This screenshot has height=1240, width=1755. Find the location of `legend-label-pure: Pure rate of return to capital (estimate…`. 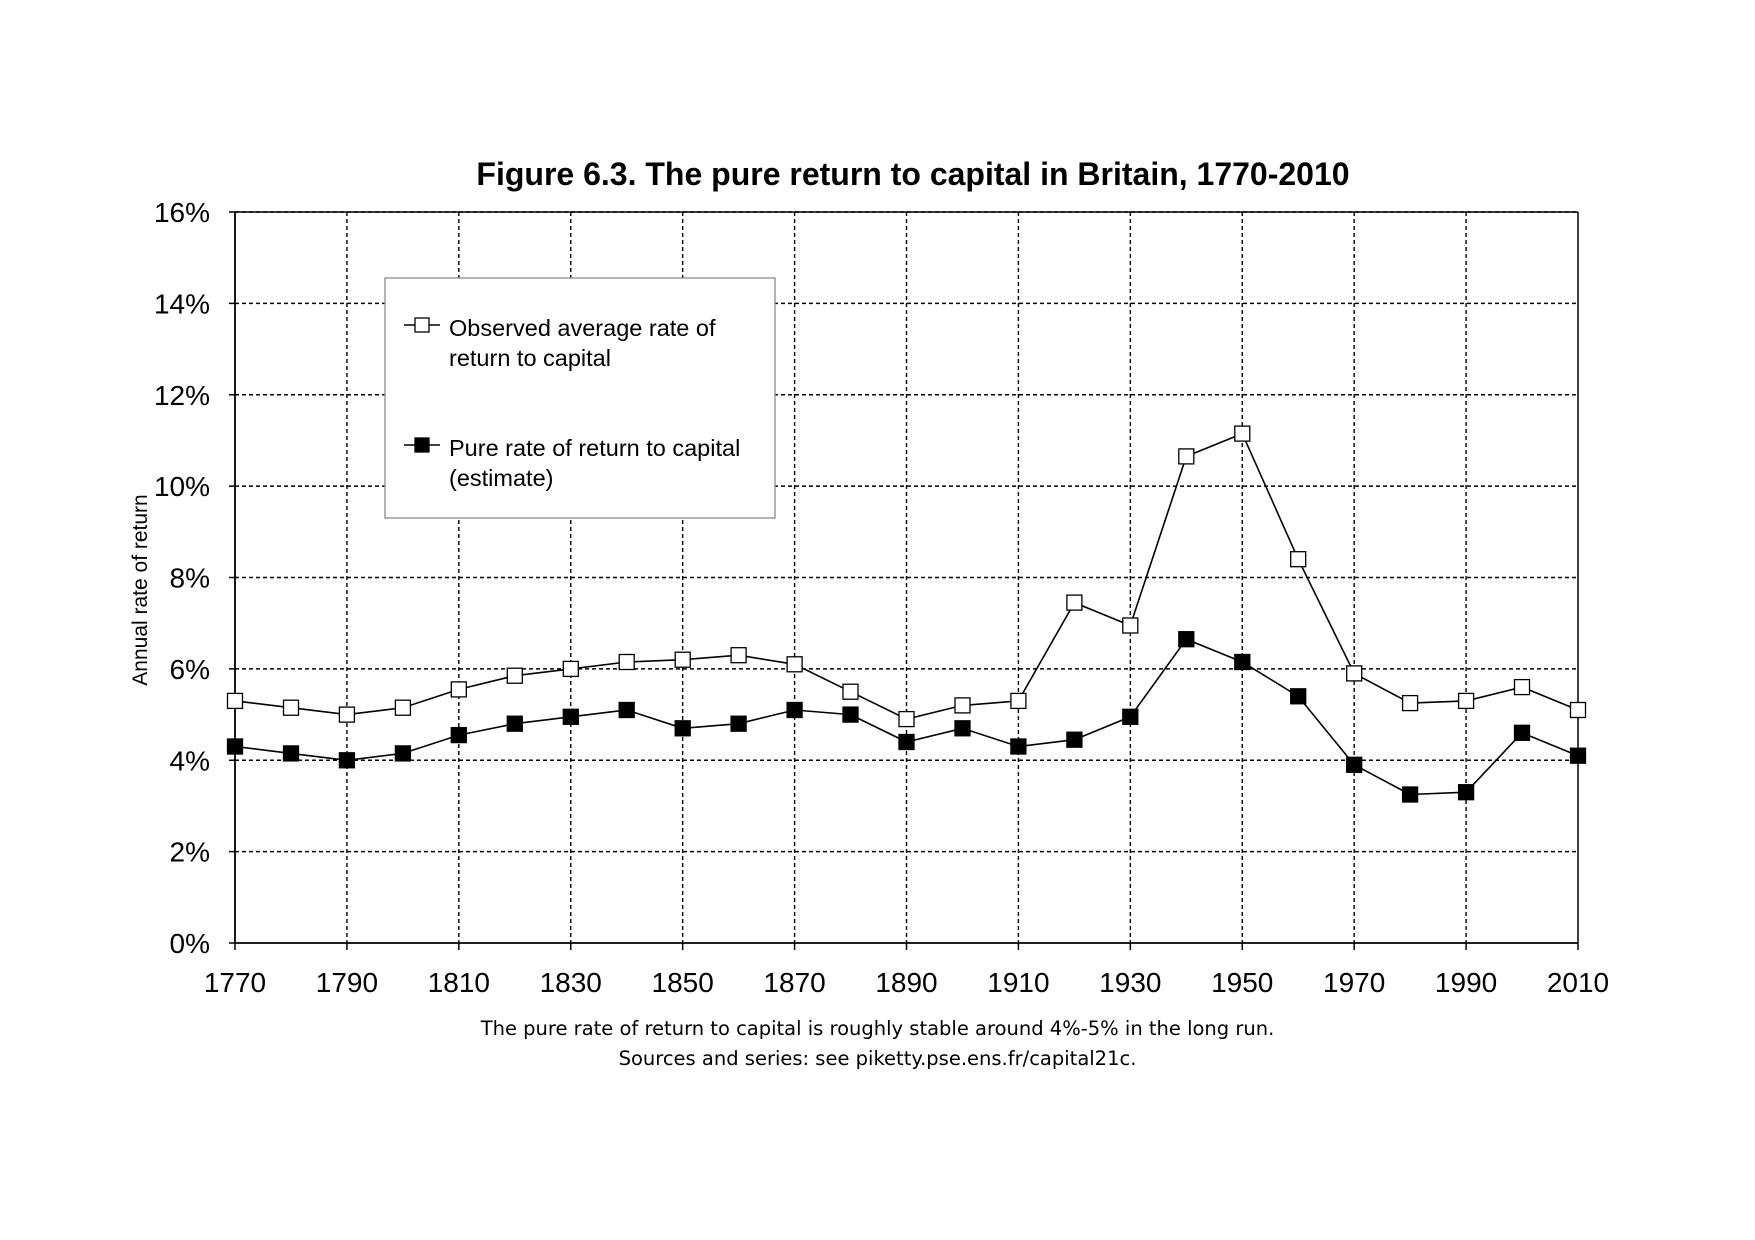

legend-label-pure: Pure rate of return to capital (estimate… is located at coordinates (598, 463).